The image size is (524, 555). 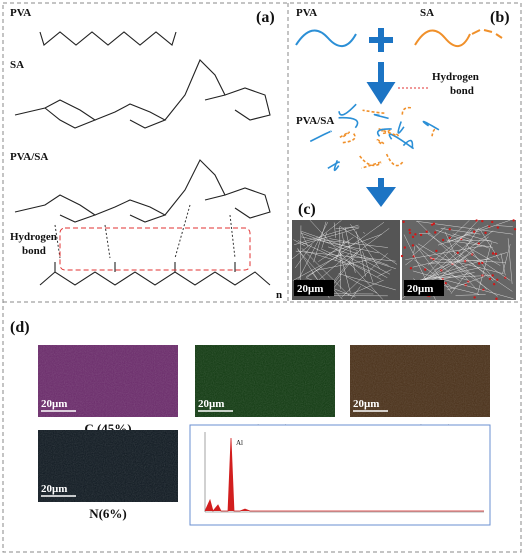 What do you see at coordinates (239, 443) in the screenshot?
I see `peak-label: Al` at bounding box center [239, 443].